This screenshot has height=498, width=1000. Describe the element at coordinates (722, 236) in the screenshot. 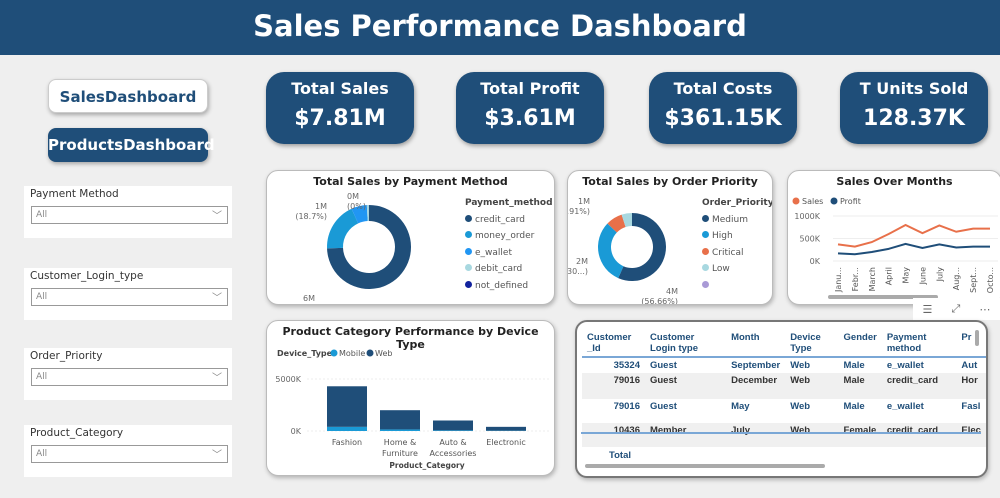

I see `legend-label: High` at that location.